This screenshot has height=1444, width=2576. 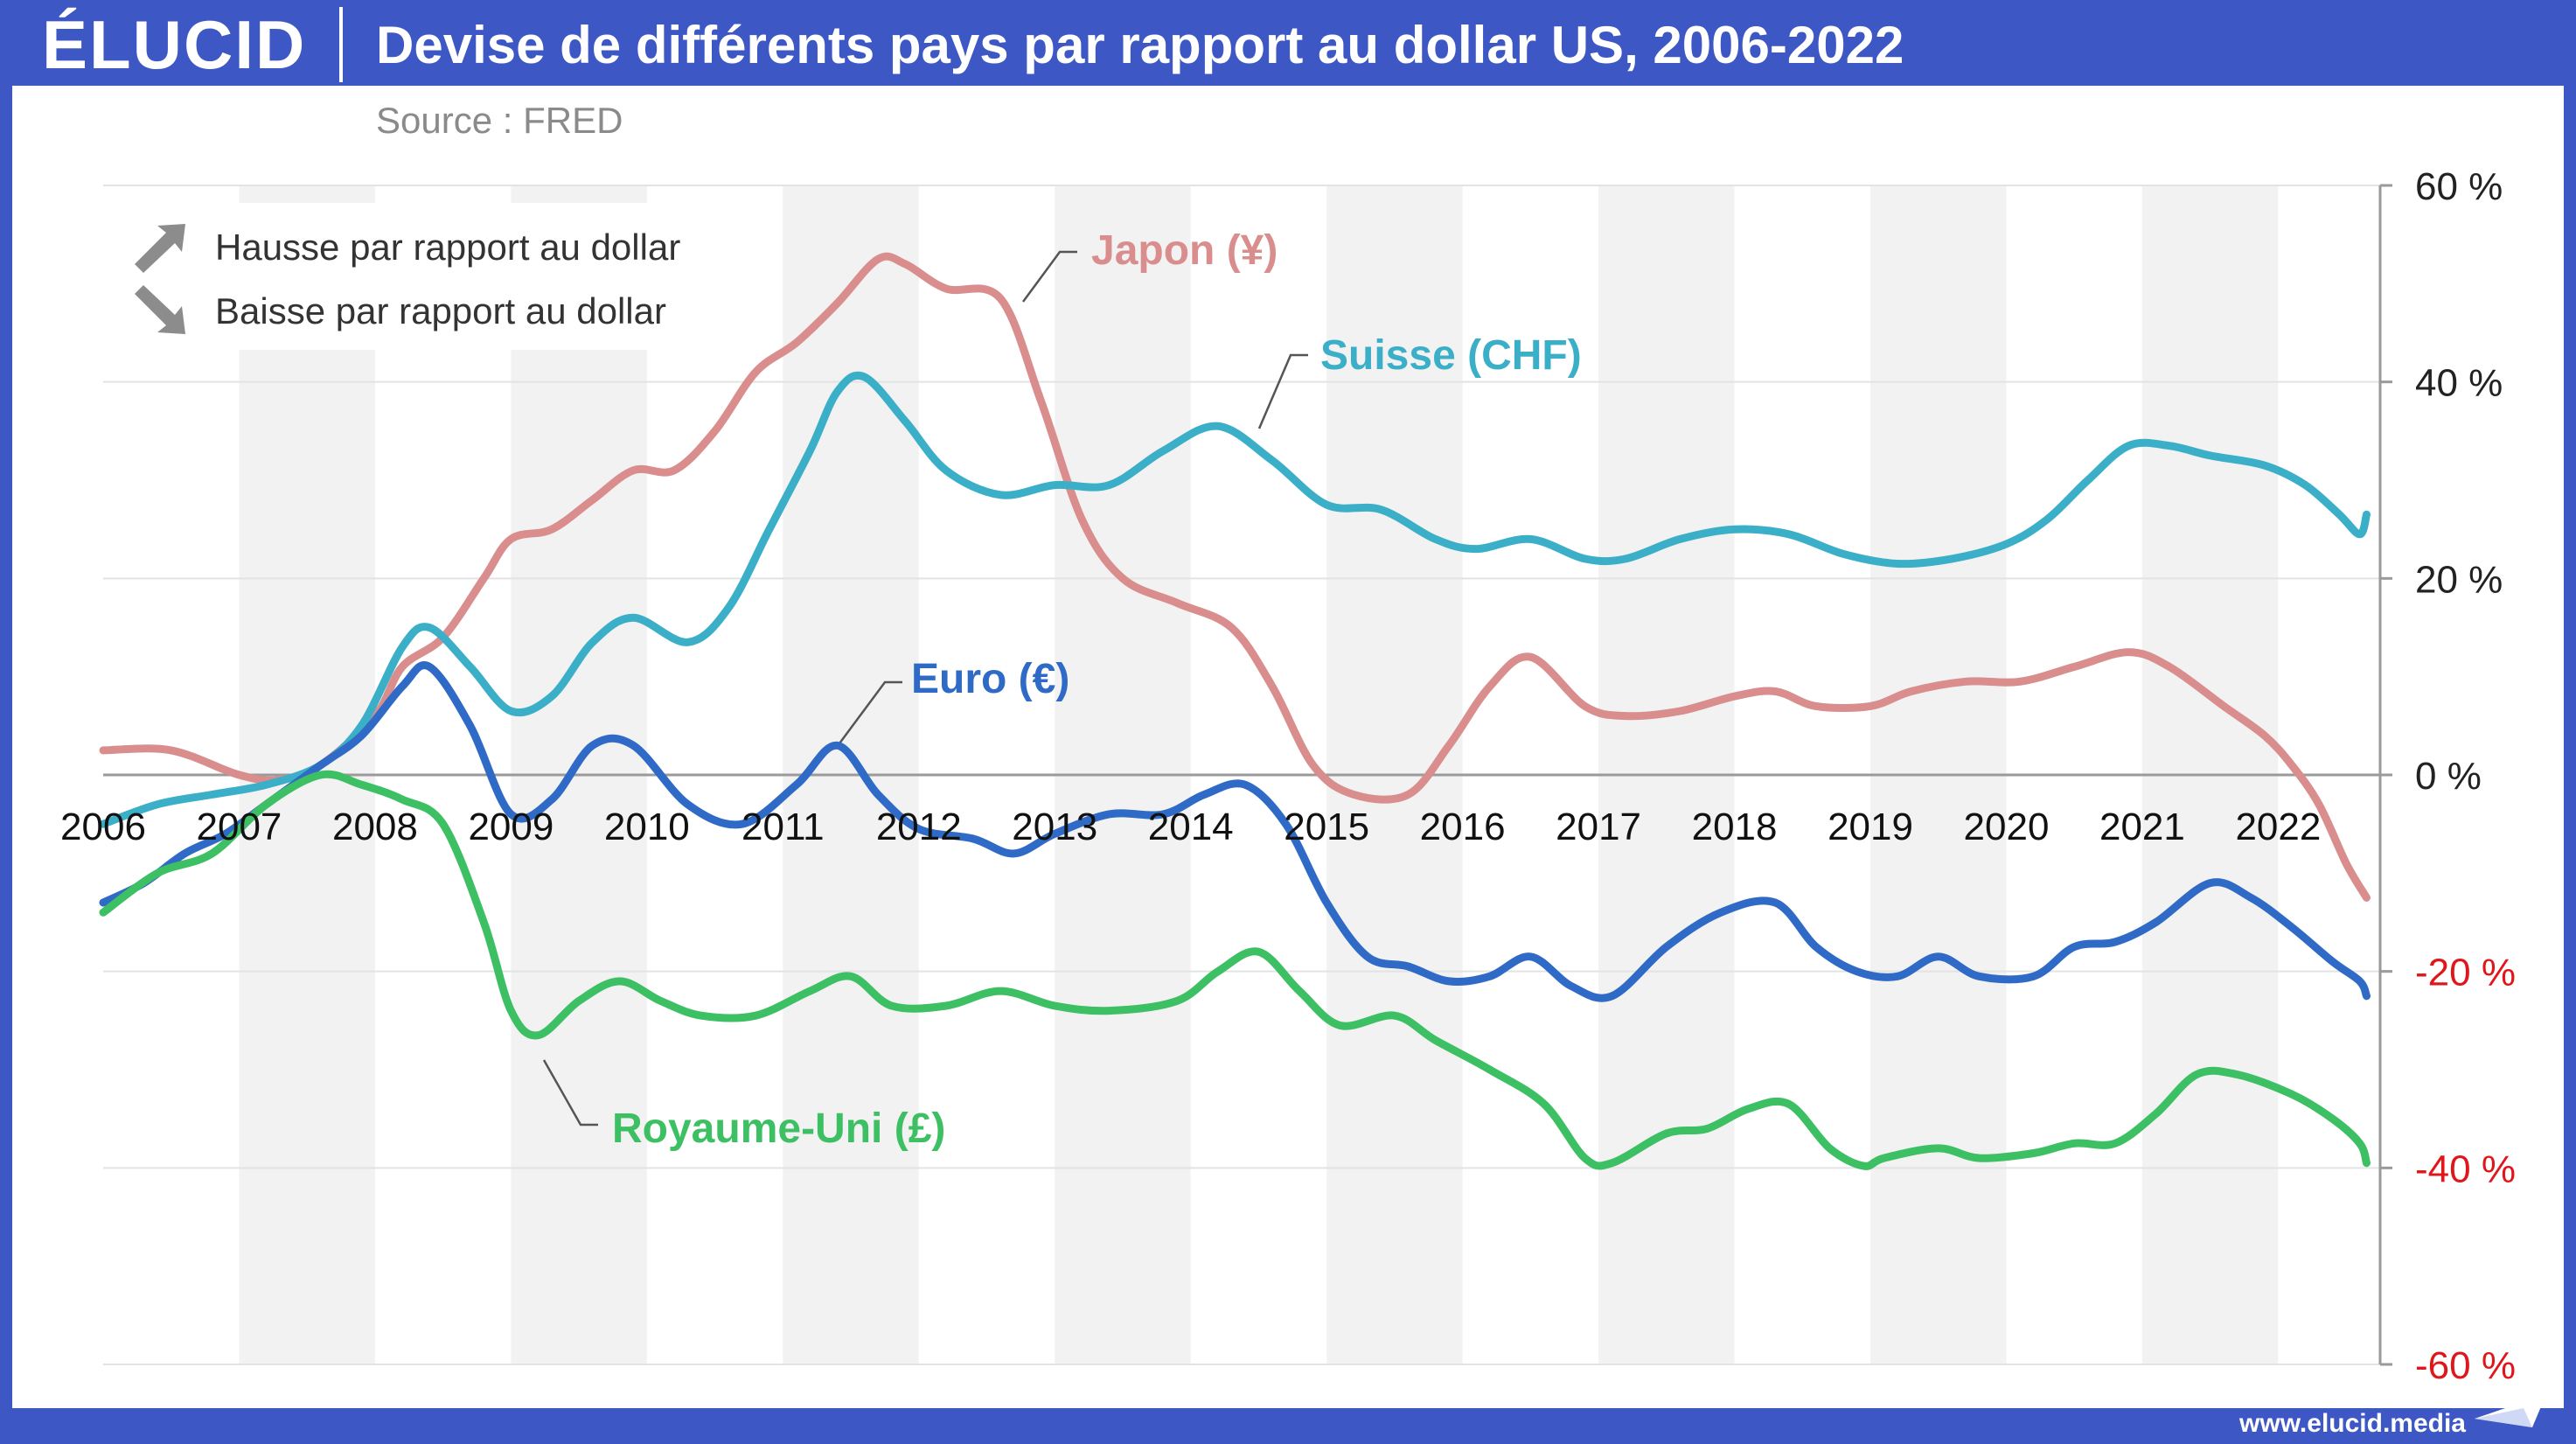 I want to click on legend-box, so click(x=431, y=276).